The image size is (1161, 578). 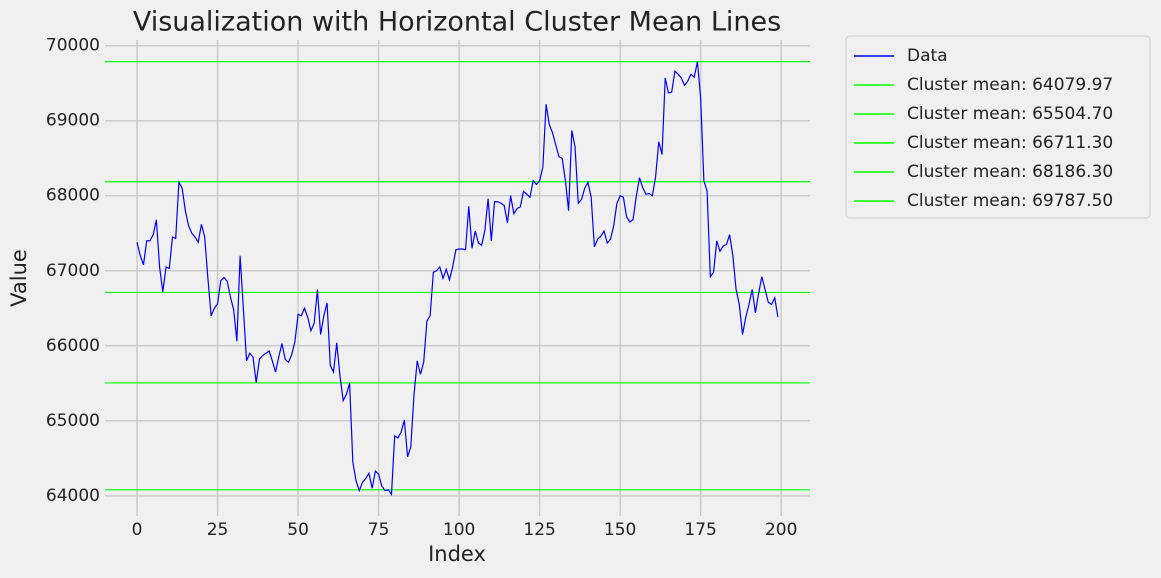 I want to click on y-tick-label: 64000, so click(x=73, y=496).